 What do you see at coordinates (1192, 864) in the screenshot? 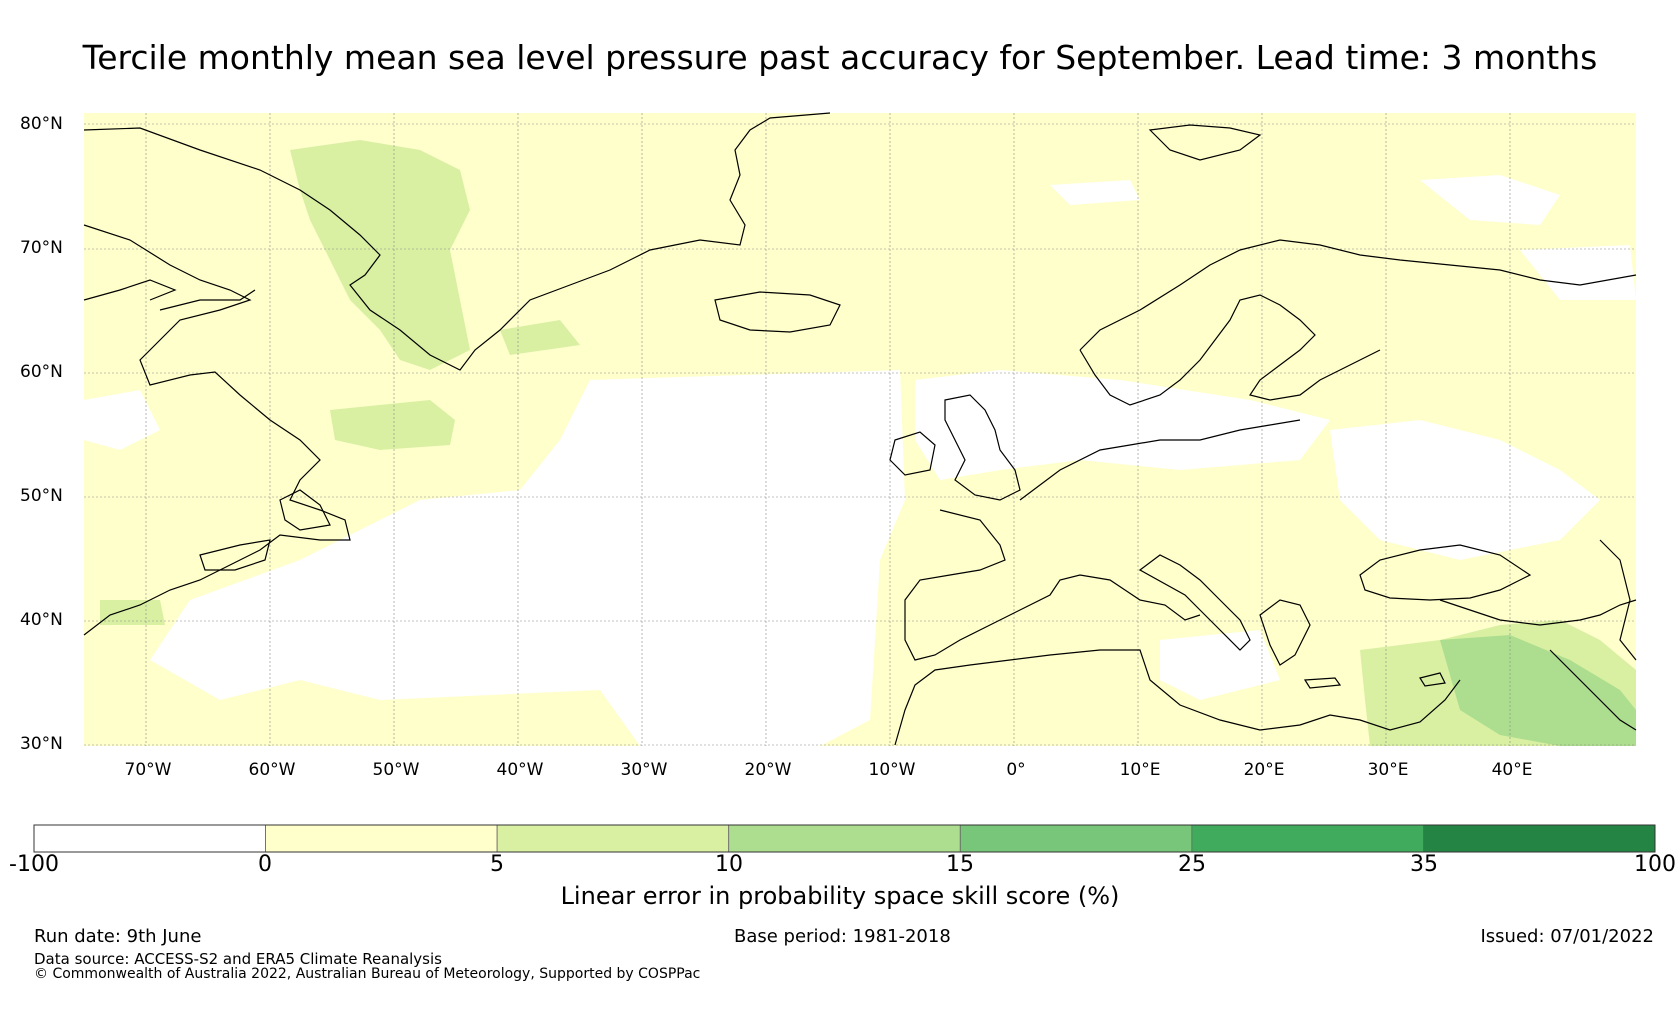
I see `colorbar-tick: 25` at bounding box center [1192, 864].